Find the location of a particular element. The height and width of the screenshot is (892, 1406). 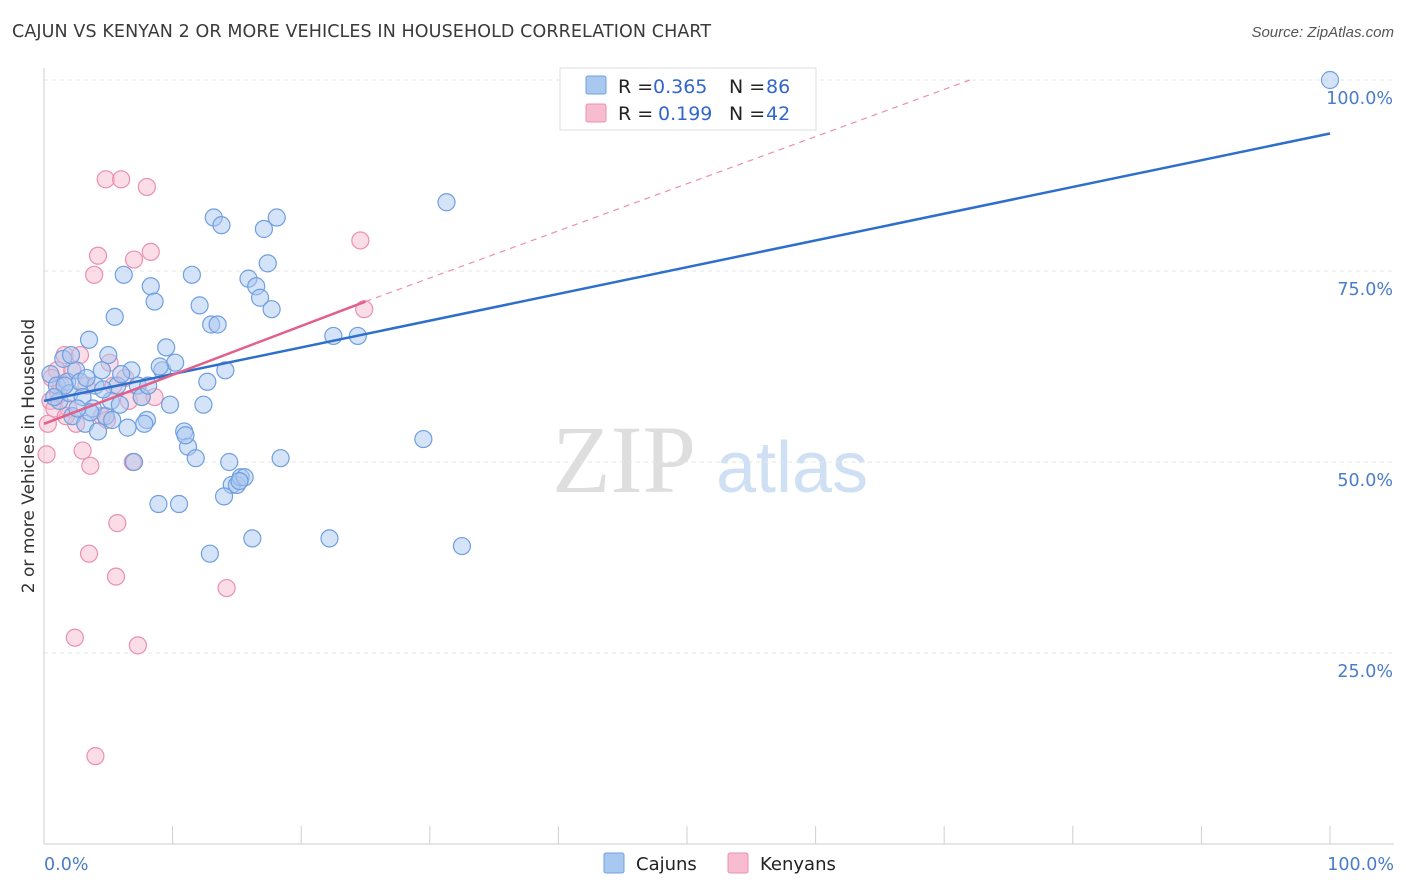

x-ticks is located at coordinates (751, 835).